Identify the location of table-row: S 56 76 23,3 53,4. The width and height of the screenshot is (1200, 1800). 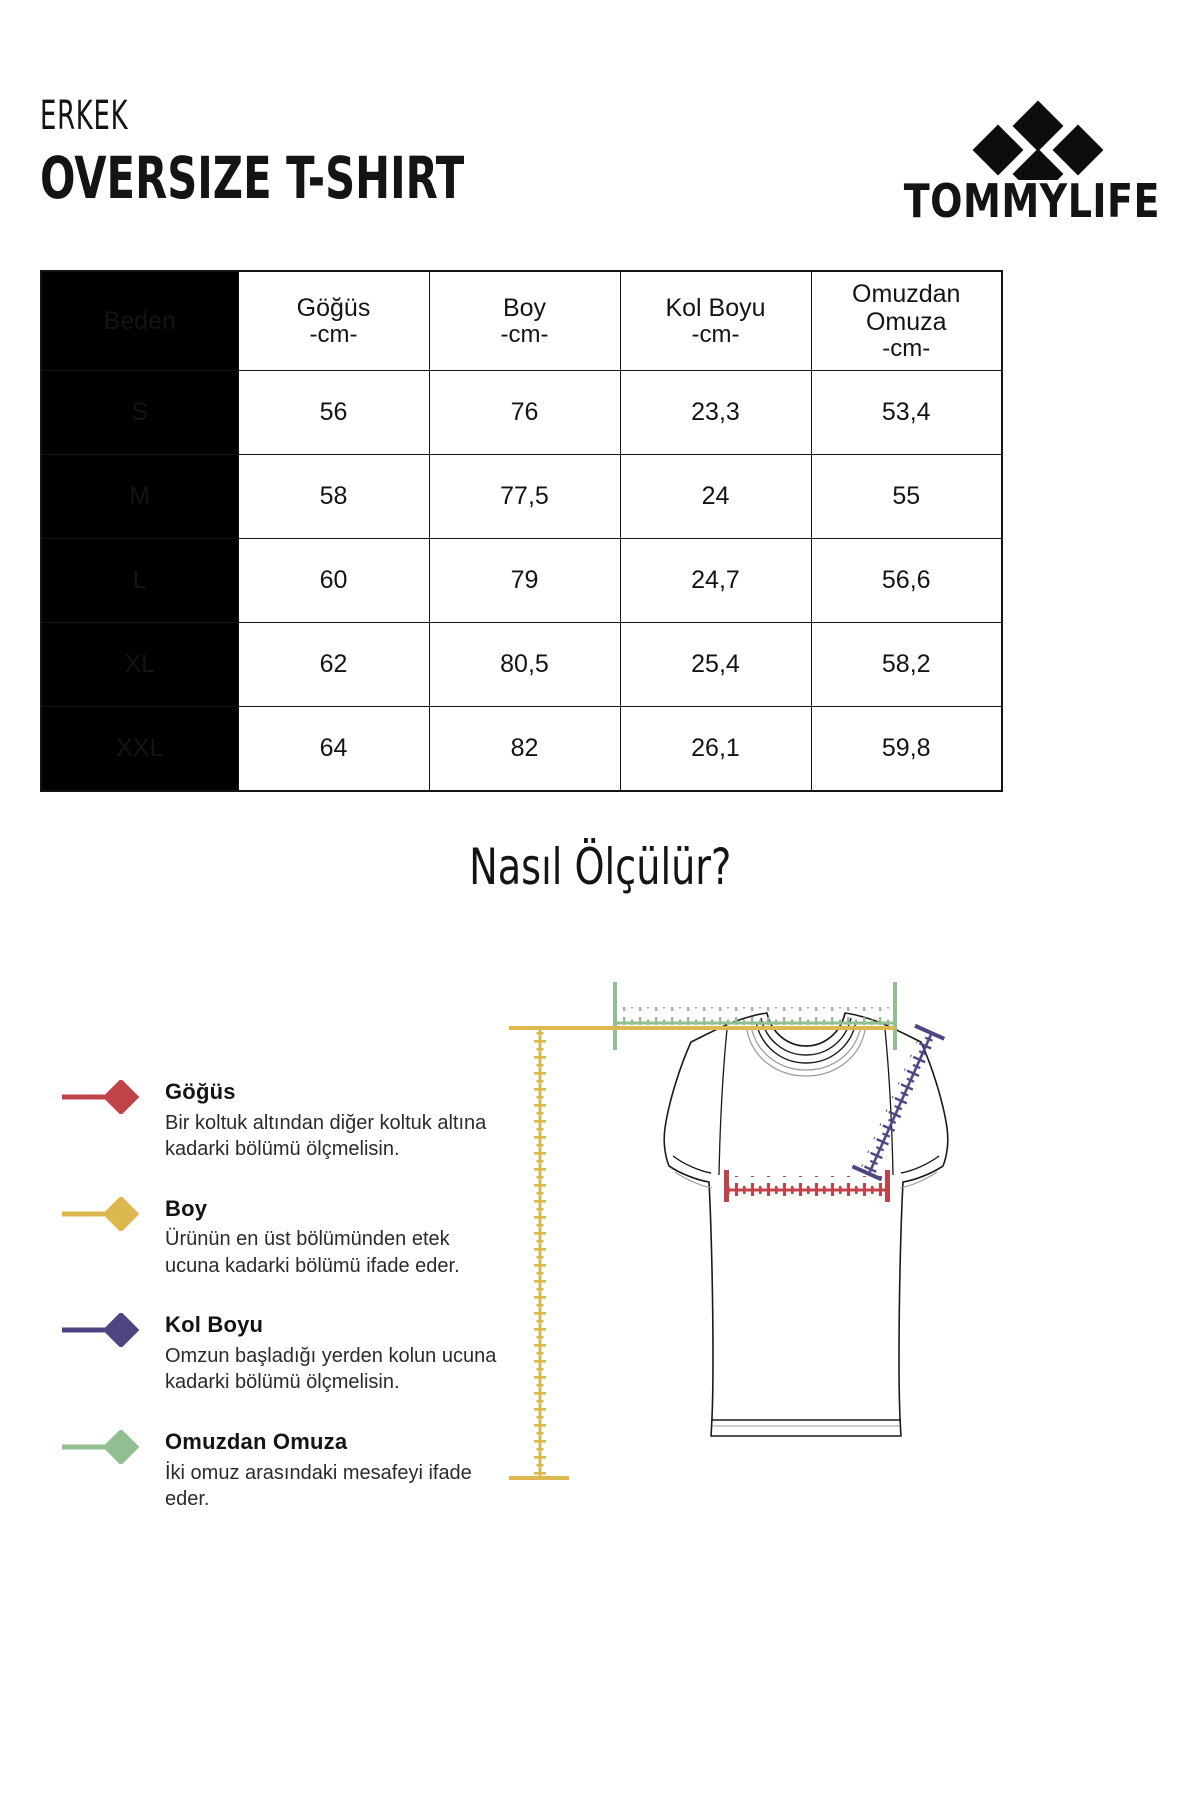
(521, 412).